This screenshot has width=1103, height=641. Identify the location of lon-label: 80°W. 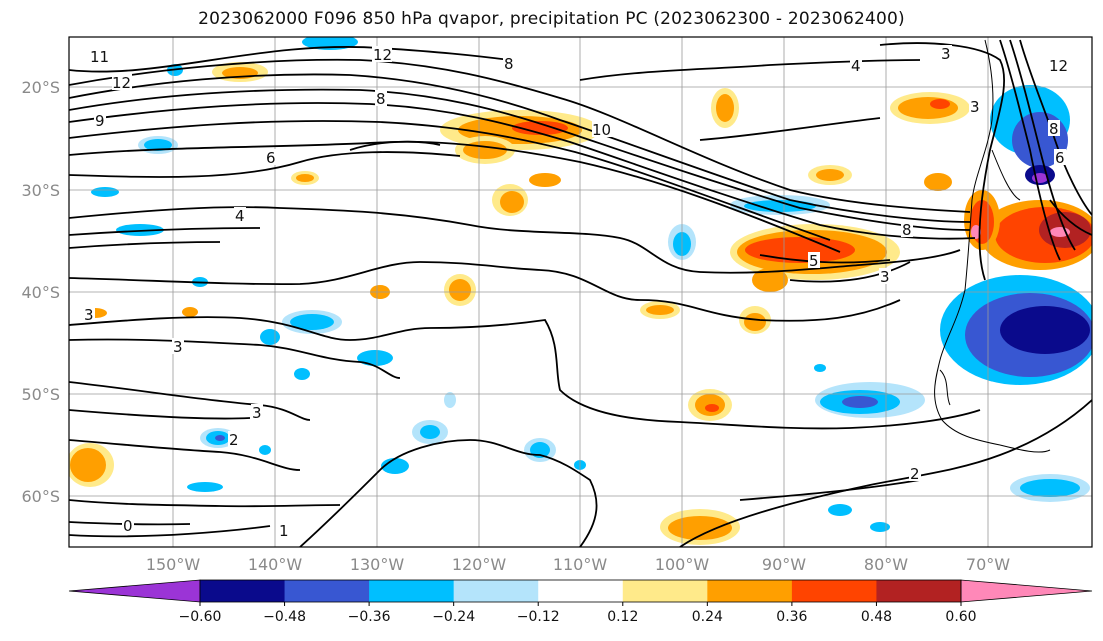
(886, 564).